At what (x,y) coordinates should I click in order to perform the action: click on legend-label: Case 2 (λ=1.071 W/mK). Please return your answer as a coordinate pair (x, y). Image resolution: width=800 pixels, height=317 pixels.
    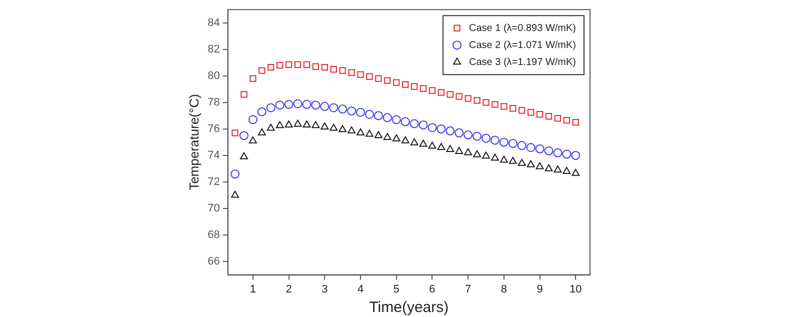
    Looking at the image, I should click on (522, 45).